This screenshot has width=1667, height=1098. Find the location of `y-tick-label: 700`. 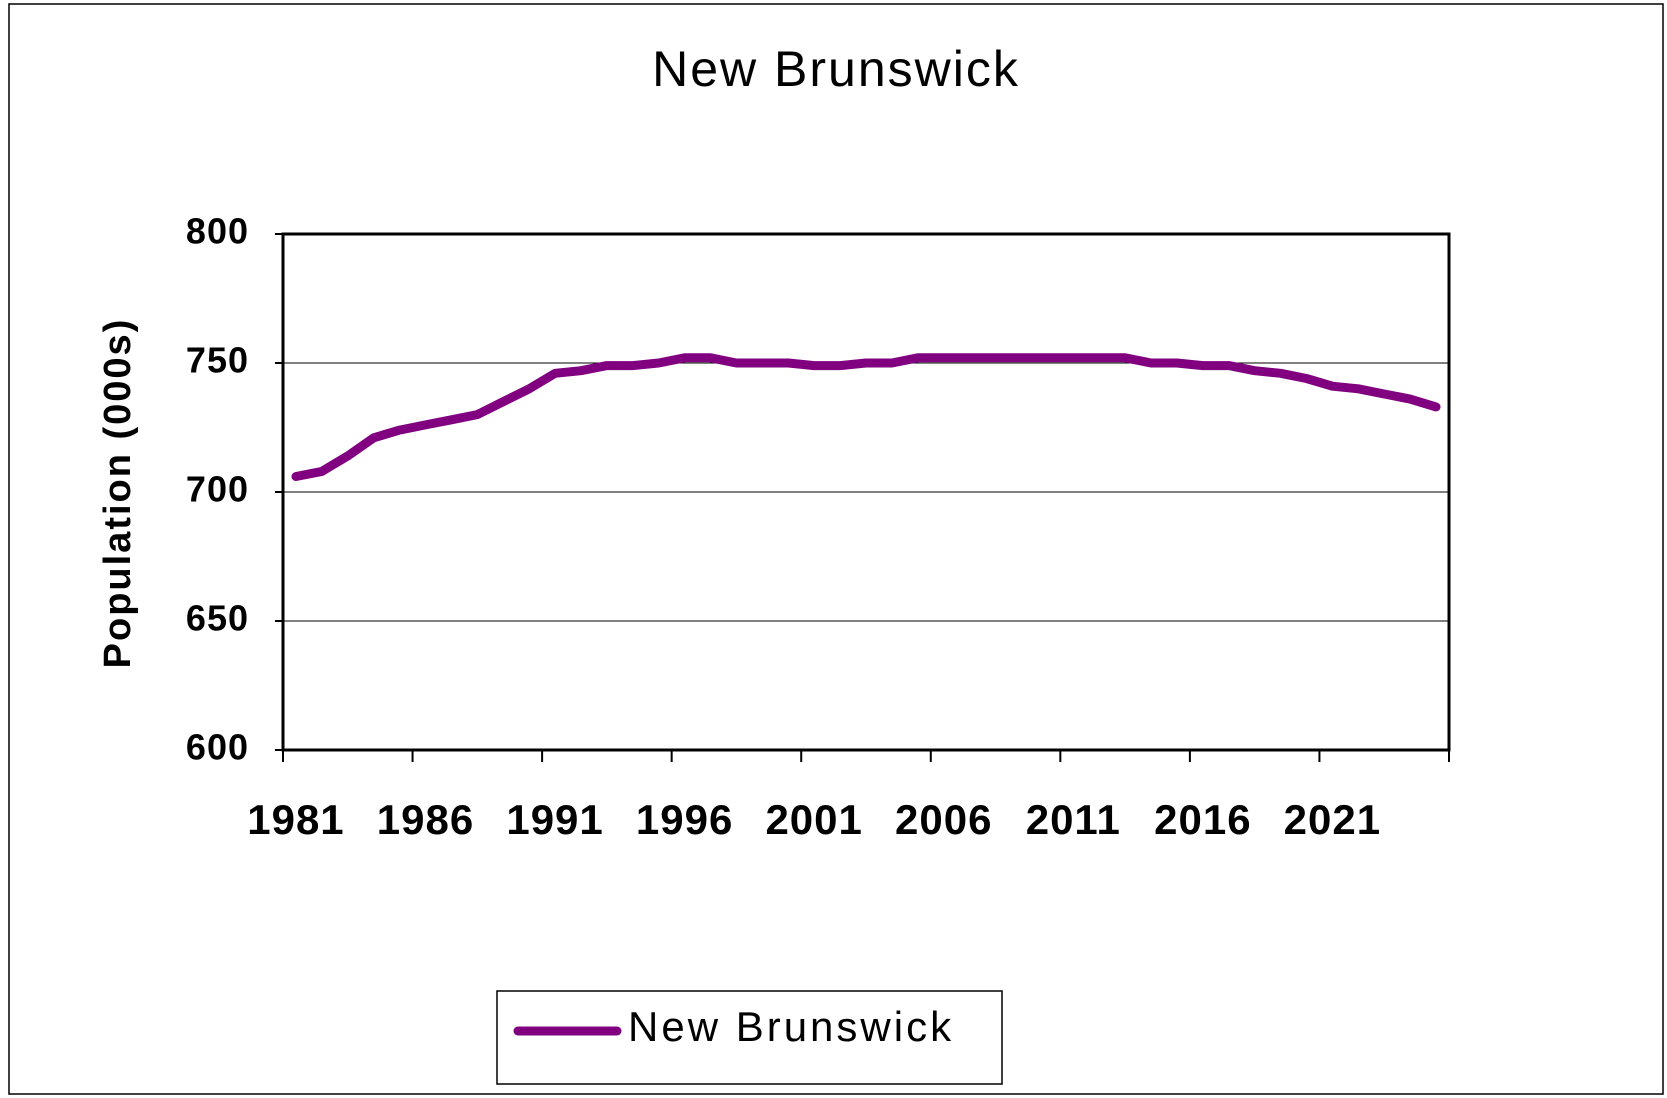

y-tick-label: 700 is located at coordinates (217, 489).